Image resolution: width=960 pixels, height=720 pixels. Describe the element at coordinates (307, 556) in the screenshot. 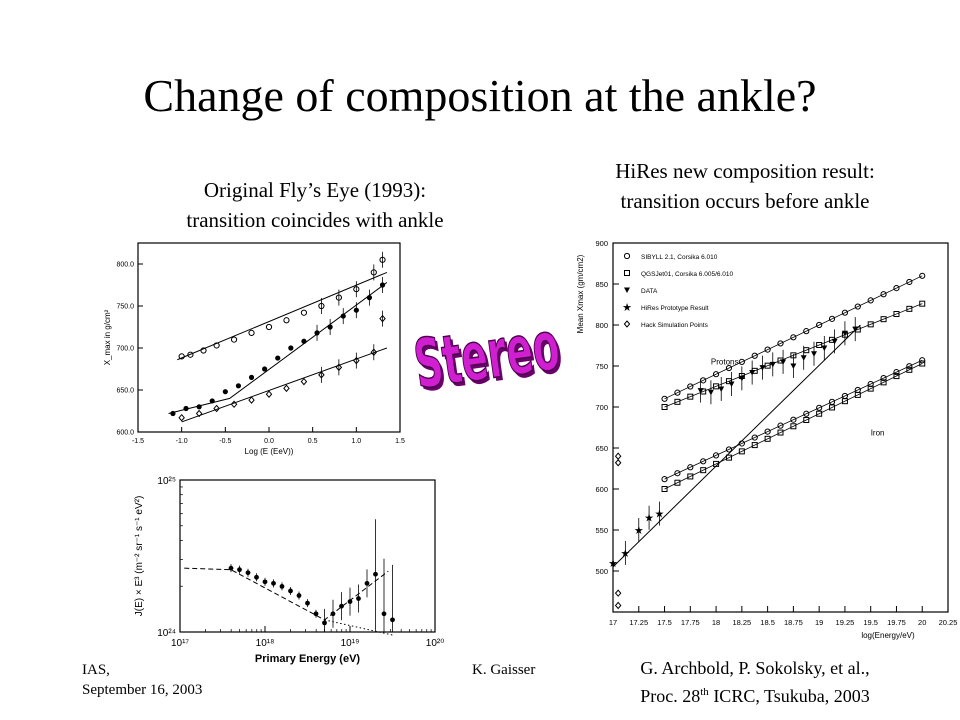

I see `plot-frame` at that location.